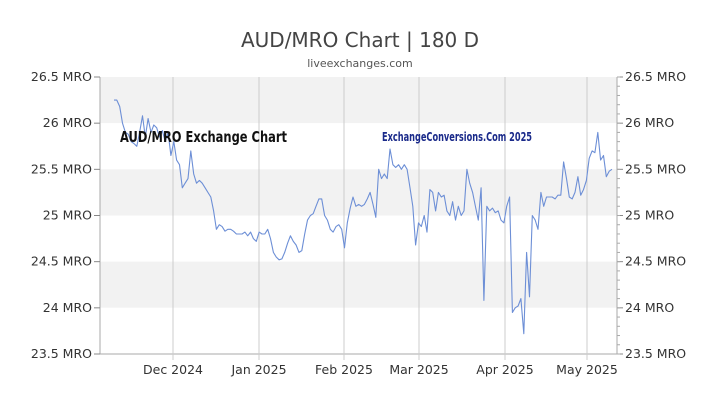 This screenshot has height=405, width=720. I want to click on y-tick-label-right: 24.5 MRO, so click(655, 261).